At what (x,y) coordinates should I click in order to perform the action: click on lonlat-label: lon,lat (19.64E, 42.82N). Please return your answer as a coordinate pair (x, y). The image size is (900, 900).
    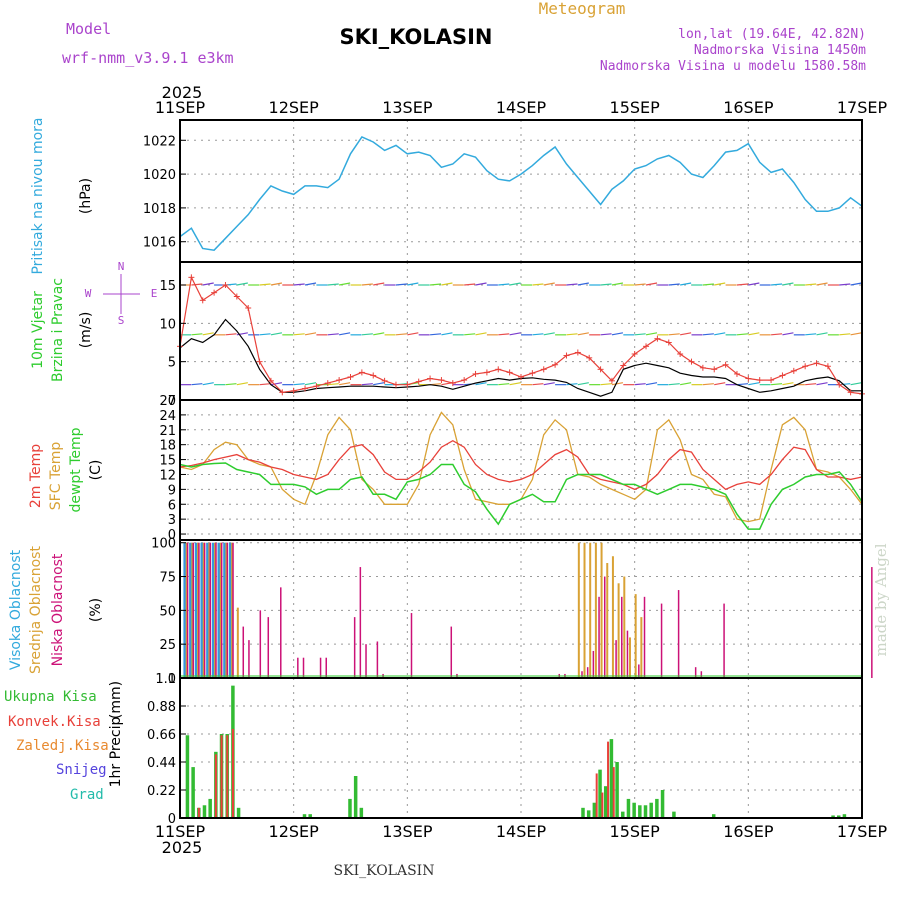
    Looking at the image, I should click on (772, 34).